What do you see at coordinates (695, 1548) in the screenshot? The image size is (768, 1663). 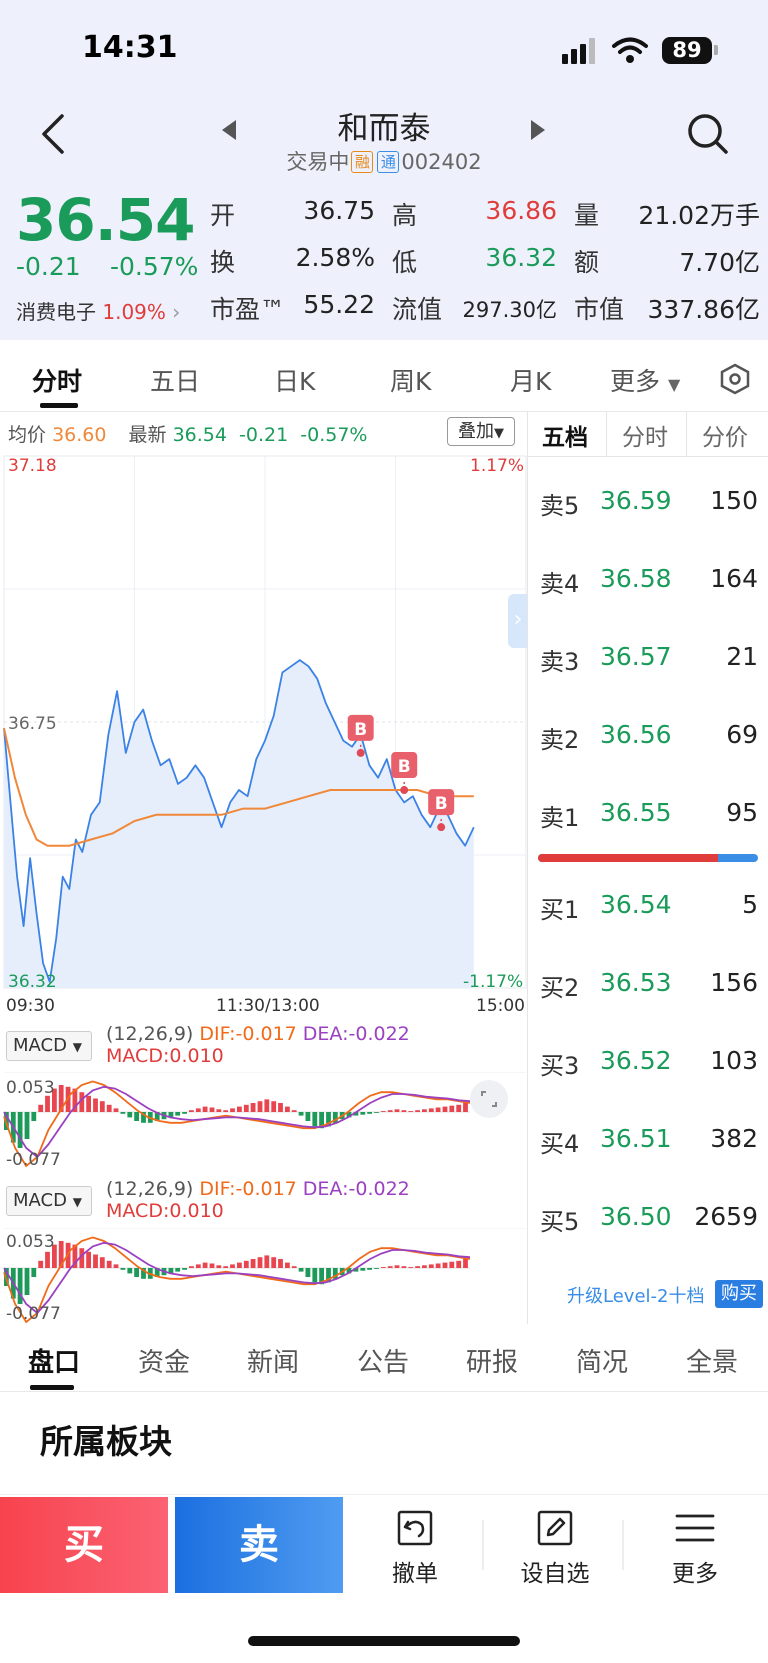 I see `more-button: 更多` at bounding box center [695, 1548].